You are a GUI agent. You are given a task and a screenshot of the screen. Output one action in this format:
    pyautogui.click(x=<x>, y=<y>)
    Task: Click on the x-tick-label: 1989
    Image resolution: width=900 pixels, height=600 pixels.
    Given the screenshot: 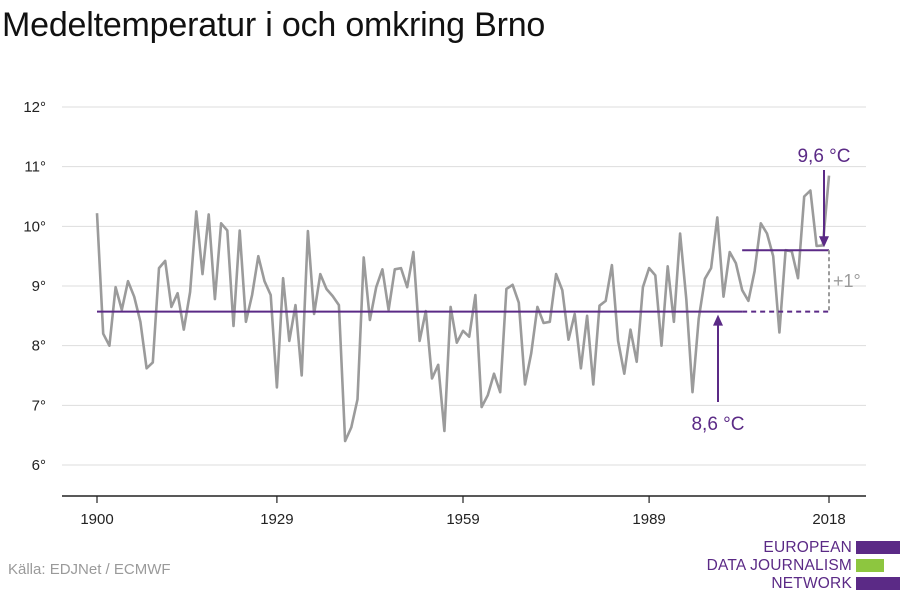 What is the action you would take?
    pyautogui.click(x=648, y=519)
    